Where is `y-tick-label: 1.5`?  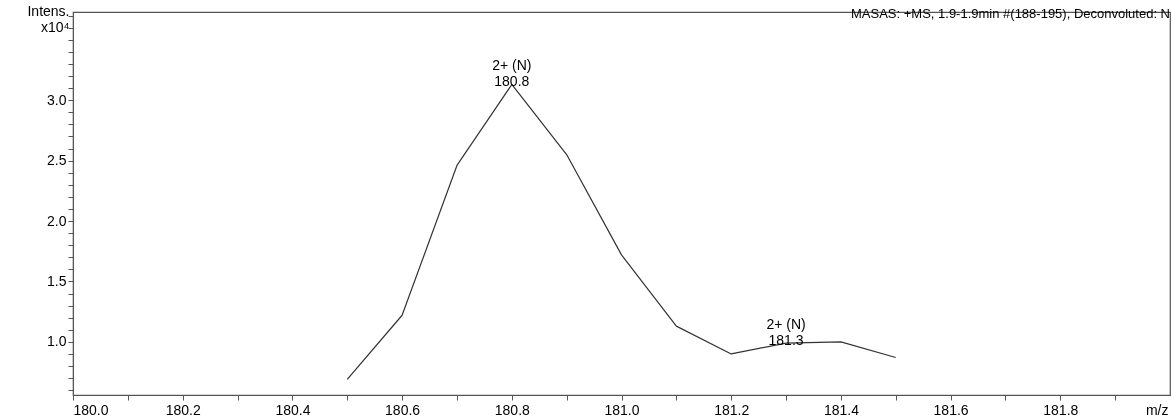
y-tick-label: 1.5 is located at coordinates (57, 280).